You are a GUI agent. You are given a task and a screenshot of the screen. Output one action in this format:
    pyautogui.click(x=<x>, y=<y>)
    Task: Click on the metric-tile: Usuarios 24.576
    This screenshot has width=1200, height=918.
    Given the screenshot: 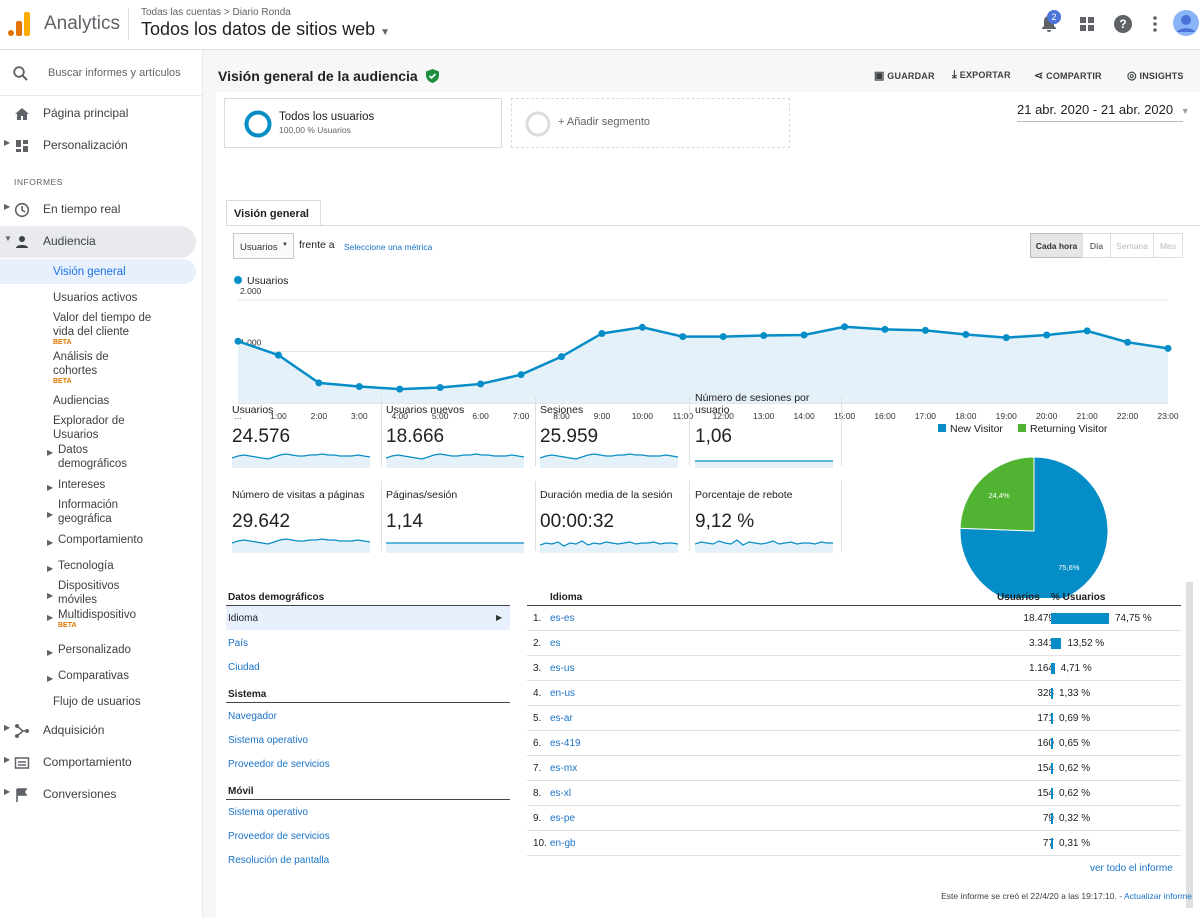 What is the action you would take?
    pyautogui.click(x=304, y=441)
    